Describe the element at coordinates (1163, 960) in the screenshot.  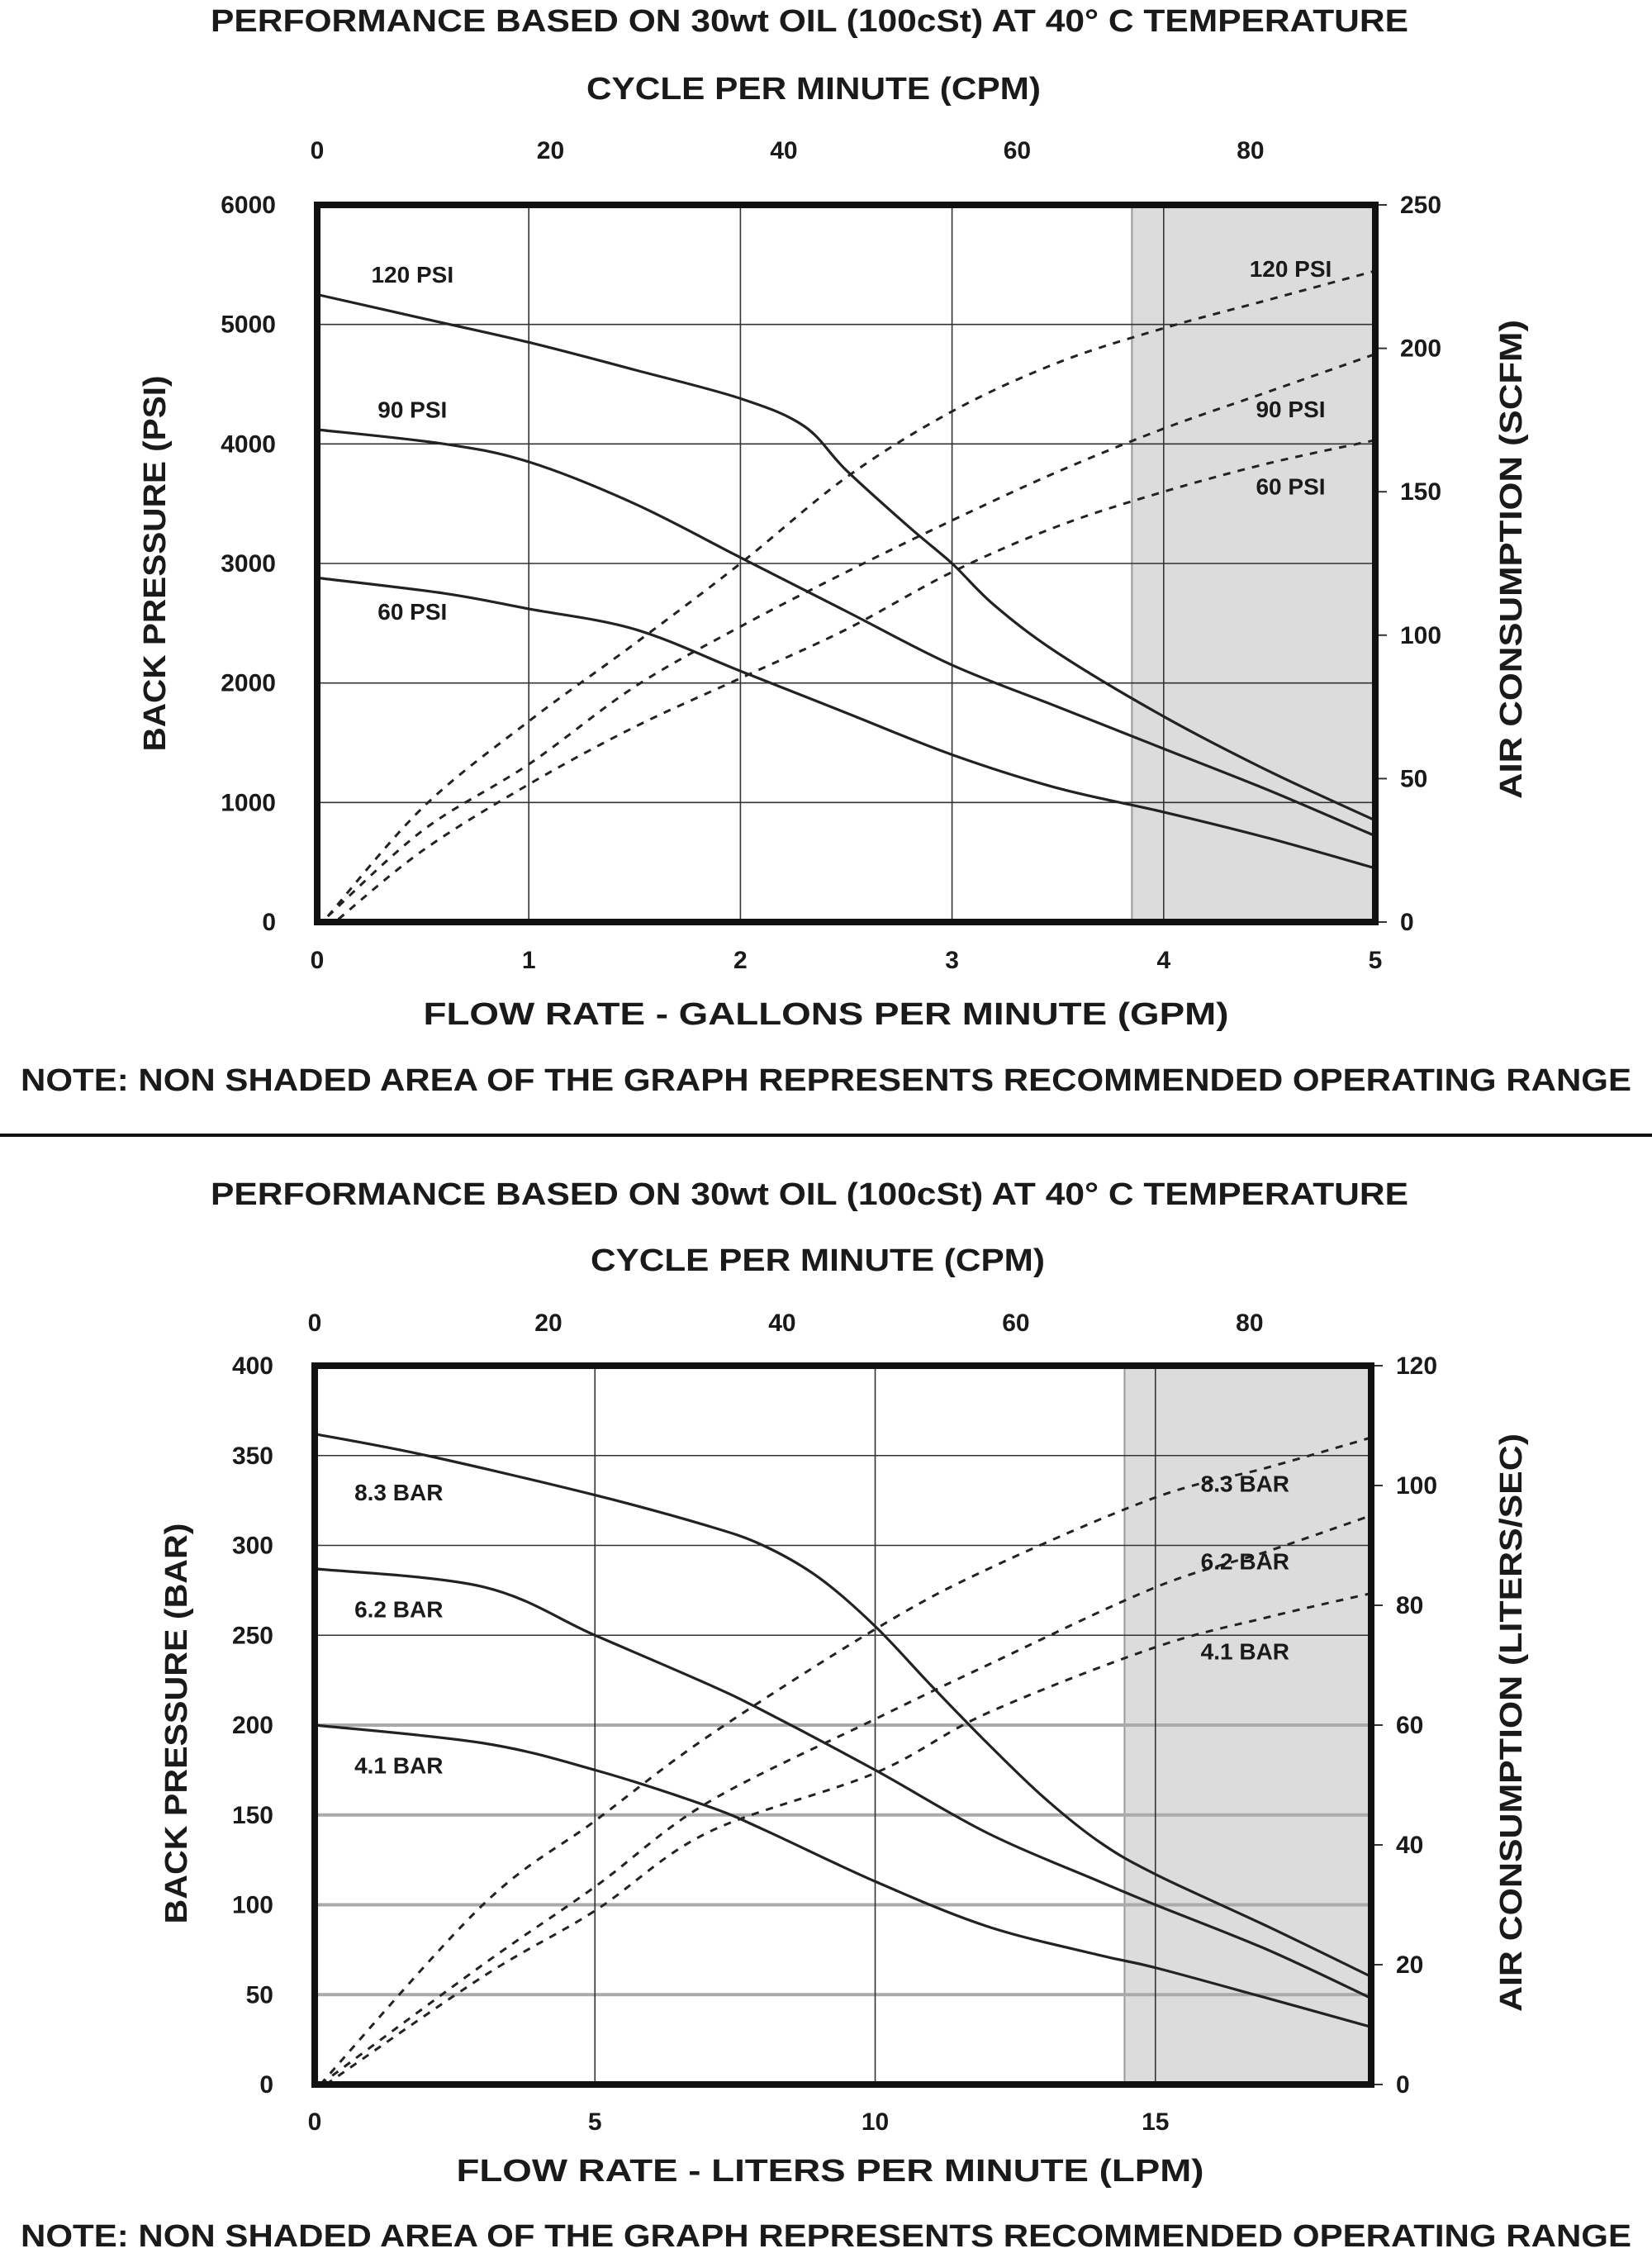
I see `x-tick-label: 4` at that location.